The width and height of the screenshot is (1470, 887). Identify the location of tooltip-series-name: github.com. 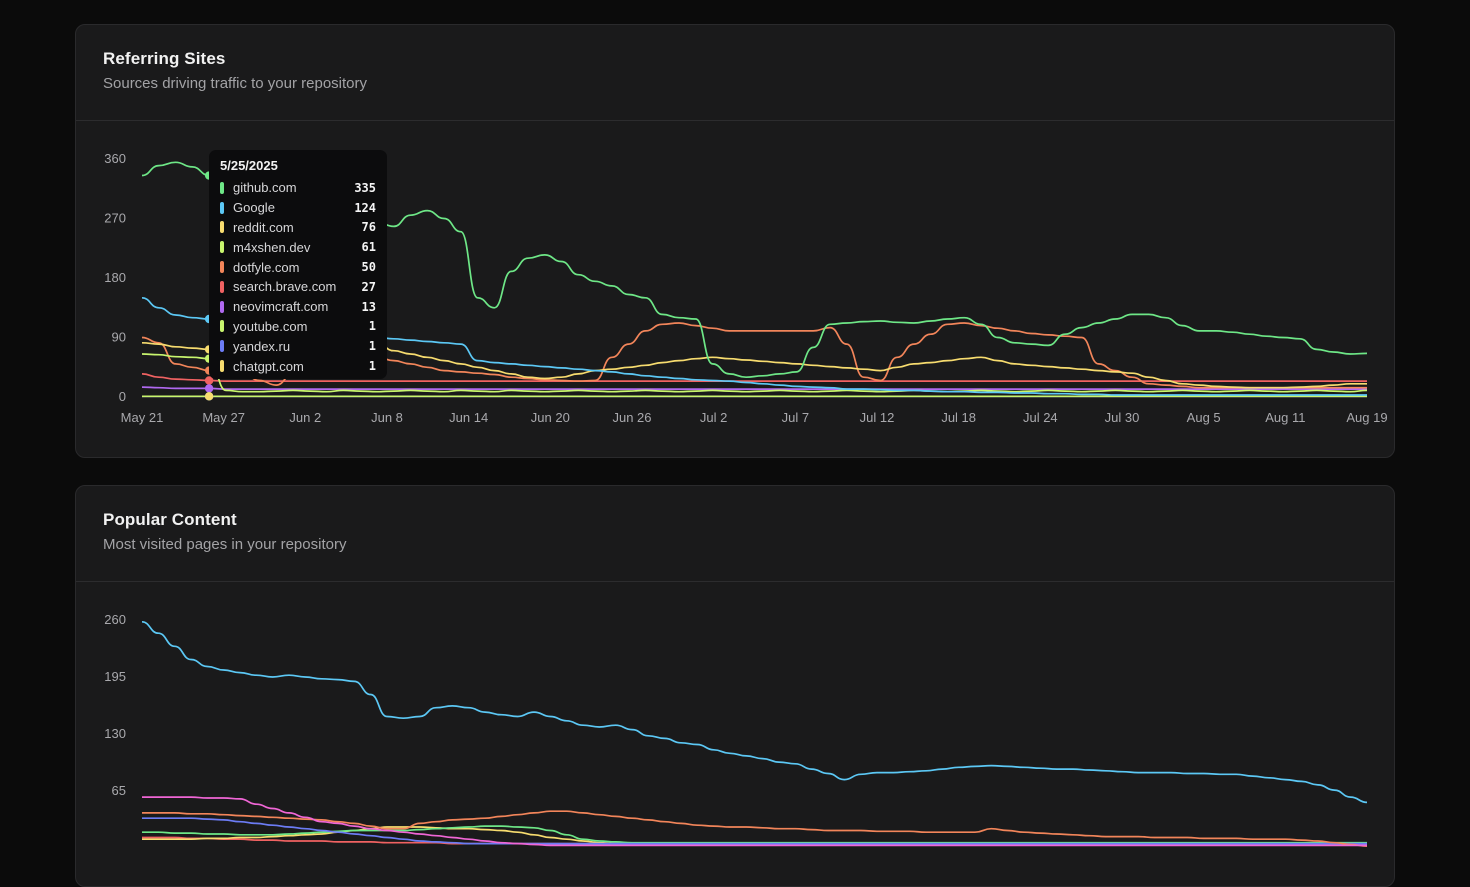
(265, 188).